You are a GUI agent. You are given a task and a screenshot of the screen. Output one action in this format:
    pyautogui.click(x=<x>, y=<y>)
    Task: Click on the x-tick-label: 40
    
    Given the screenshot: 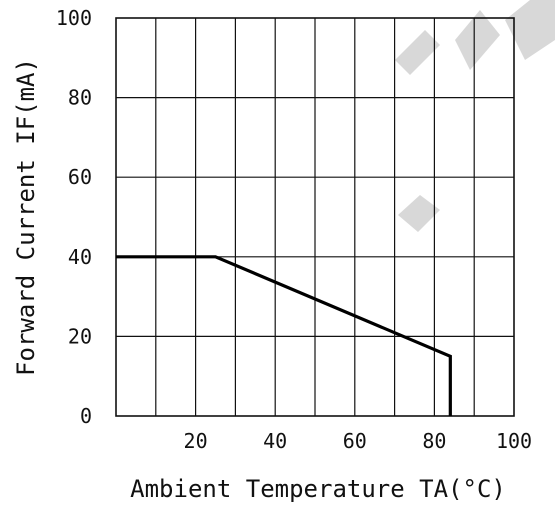 What is the action you would take?
    pyautogui.click(x=275, y=441)
    